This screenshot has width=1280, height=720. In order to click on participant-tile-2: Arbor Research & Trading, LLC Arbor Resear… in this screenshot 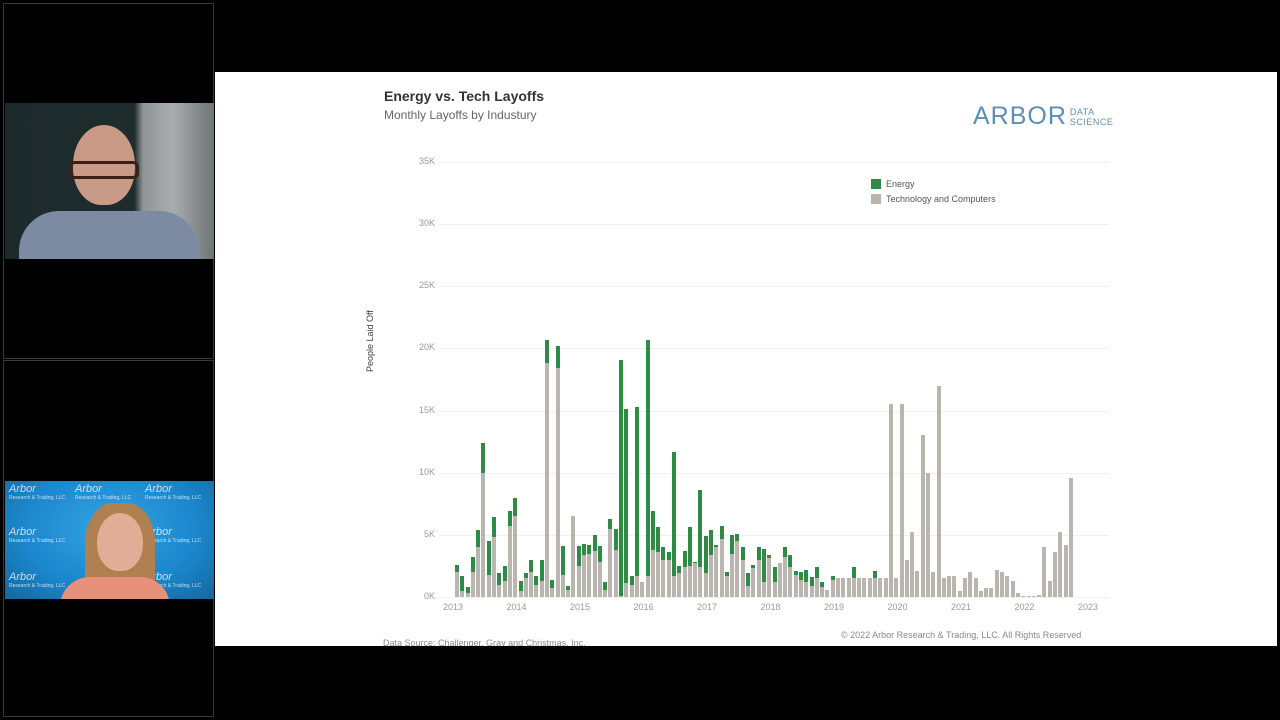, I will do `click(108, 538)`.